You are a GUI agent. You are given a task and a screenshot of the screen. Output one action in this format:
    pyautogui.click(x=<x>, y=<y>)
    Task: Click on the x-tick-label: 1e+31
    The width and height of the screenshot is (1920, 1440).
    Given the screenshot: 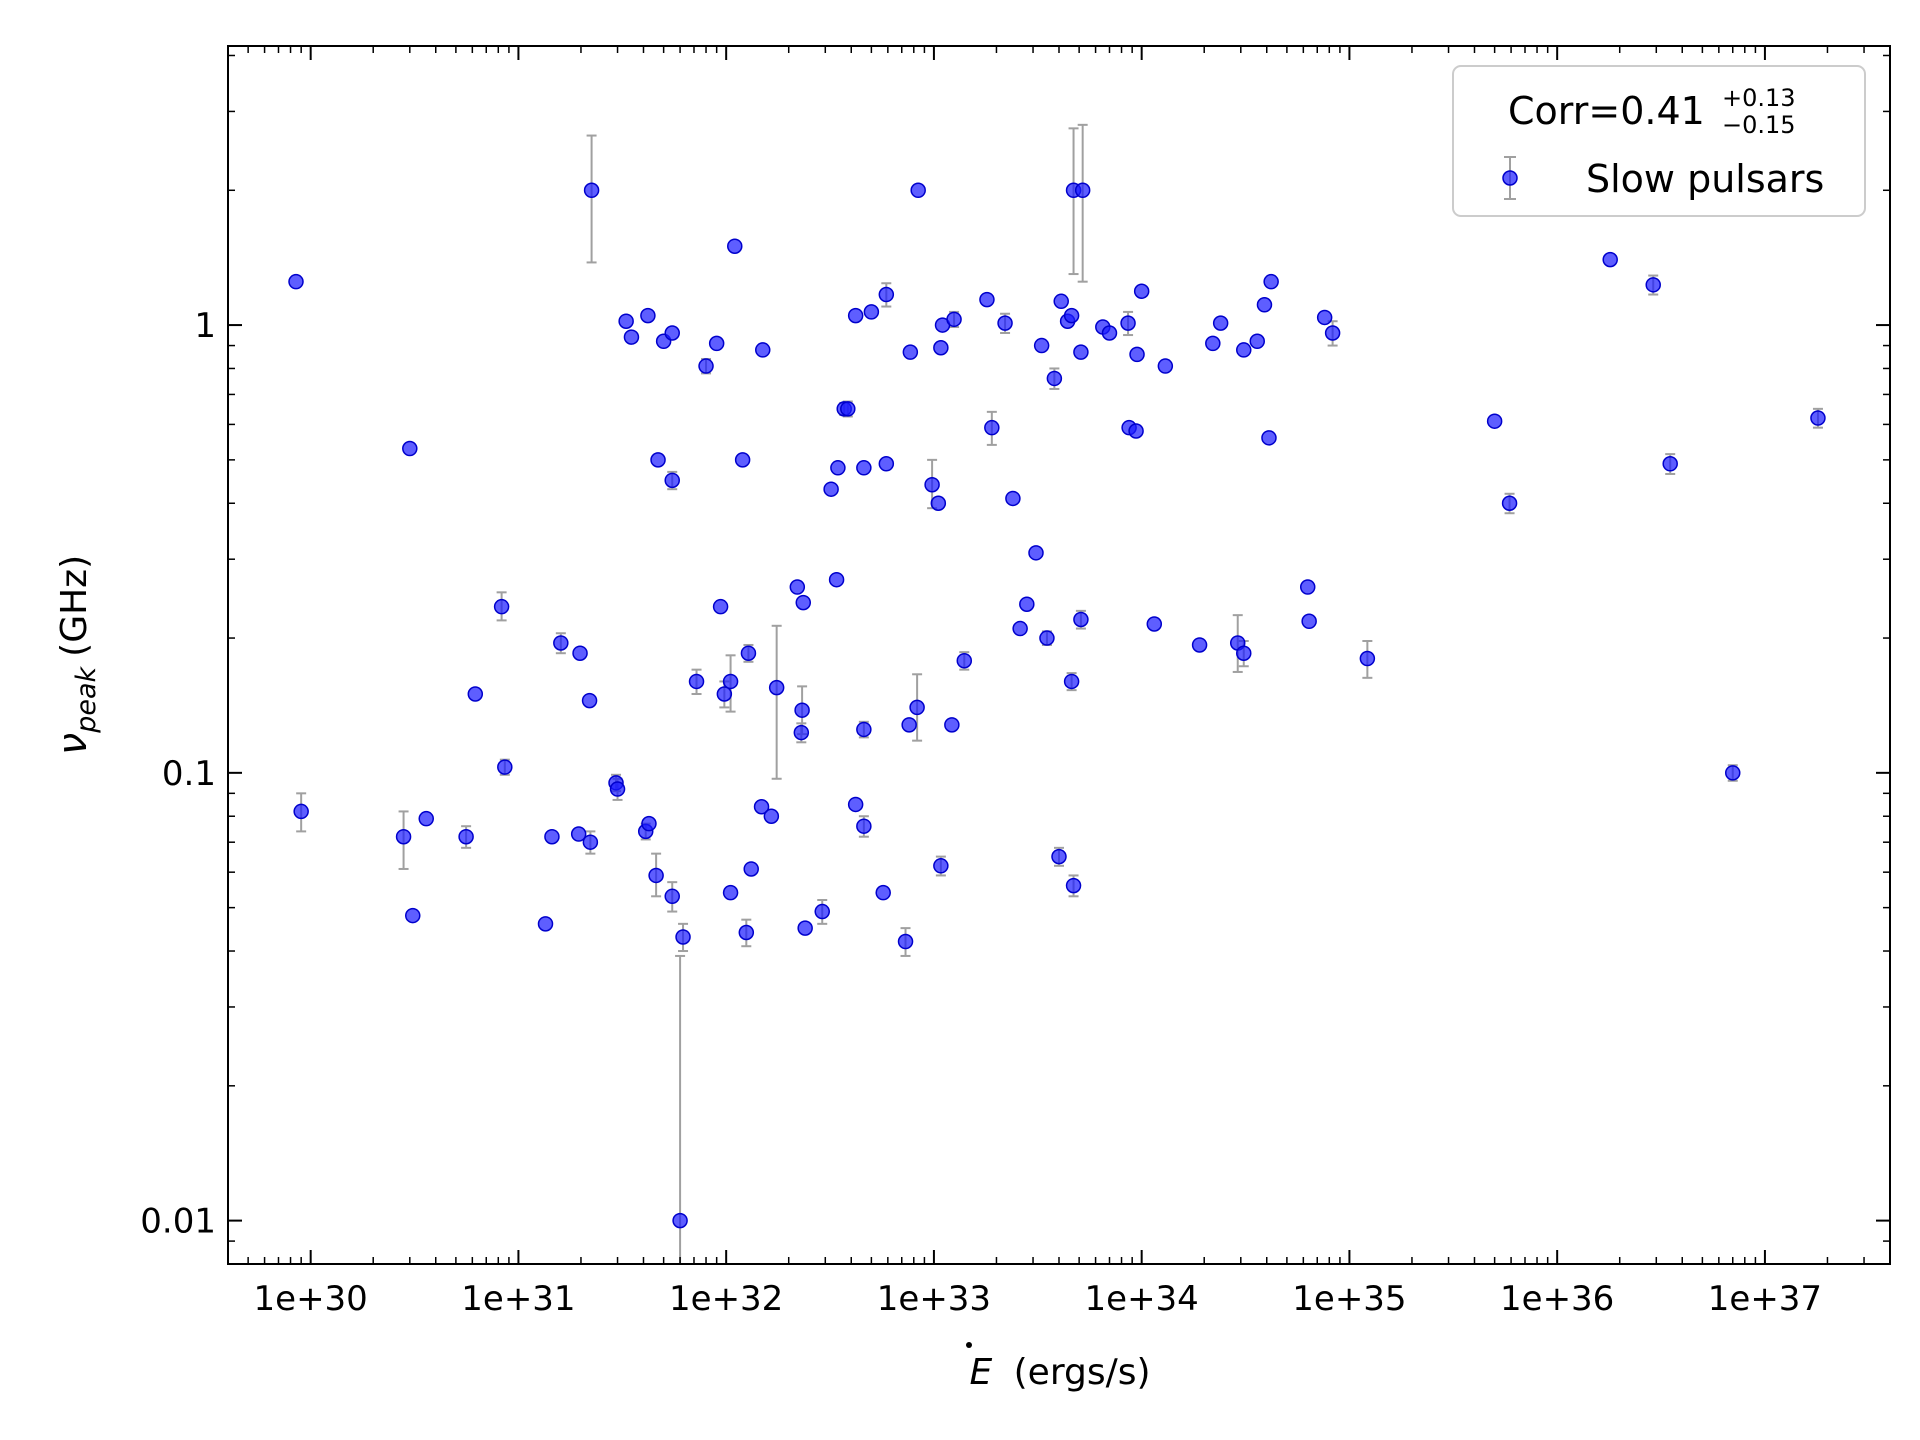 What is the action you would take?
    pyautogui.click(x=518, y=1299)
    